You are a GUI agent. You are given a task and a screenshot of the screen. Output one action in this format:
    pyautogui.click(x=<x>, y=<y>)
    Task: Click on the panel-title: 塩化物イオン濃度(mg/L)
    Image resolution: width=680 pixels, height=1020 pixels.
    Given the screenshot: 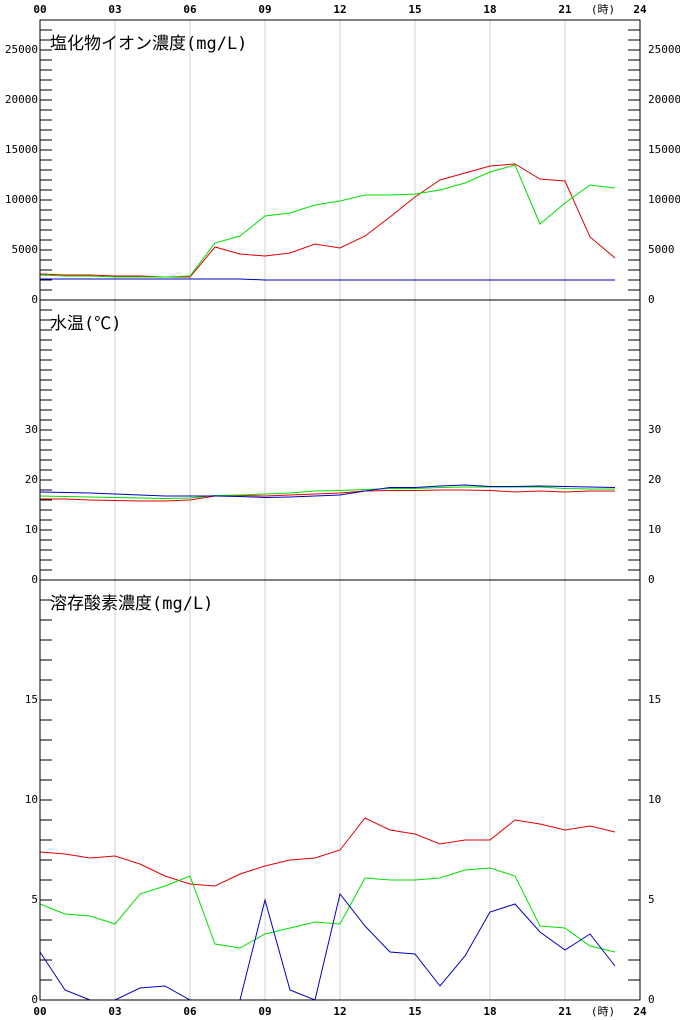 What is the action you would take?
    pyautogui.click(x=148, y=44)
    